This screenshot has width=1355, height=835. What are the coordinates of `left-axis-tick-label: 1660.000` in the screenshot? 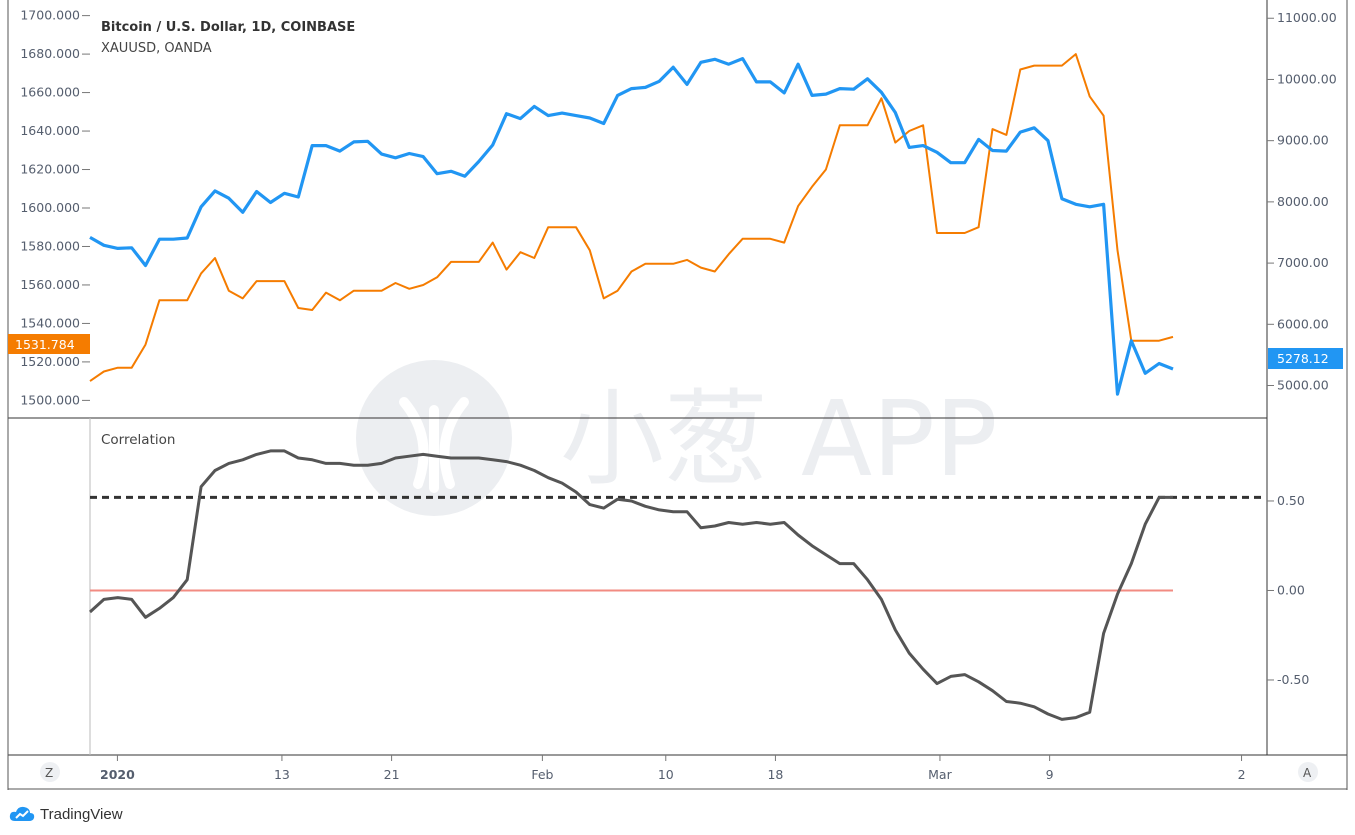 It's located at (50, 92).